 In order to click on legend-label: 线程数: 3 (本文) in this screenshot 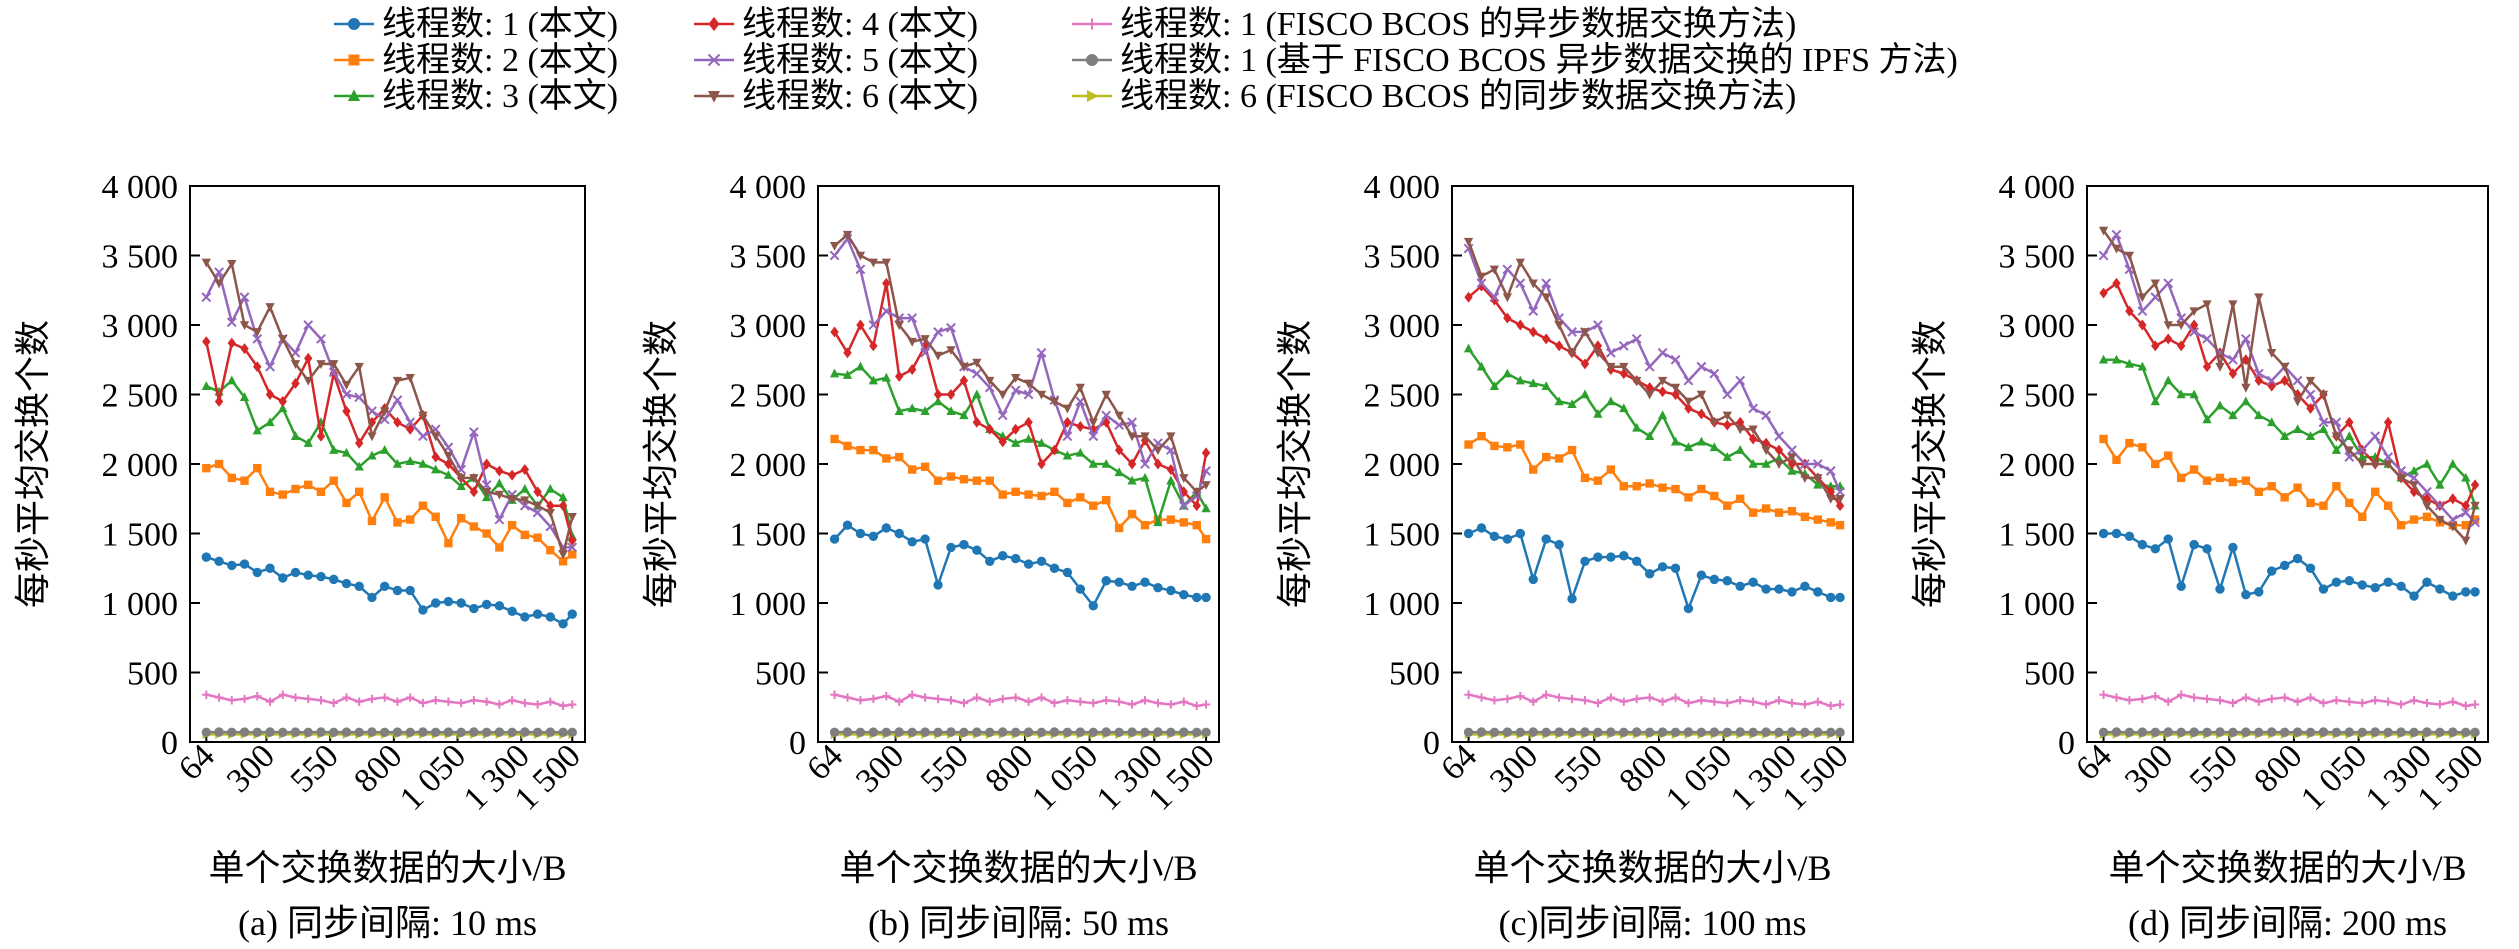, I will do `click(500, 96)`.